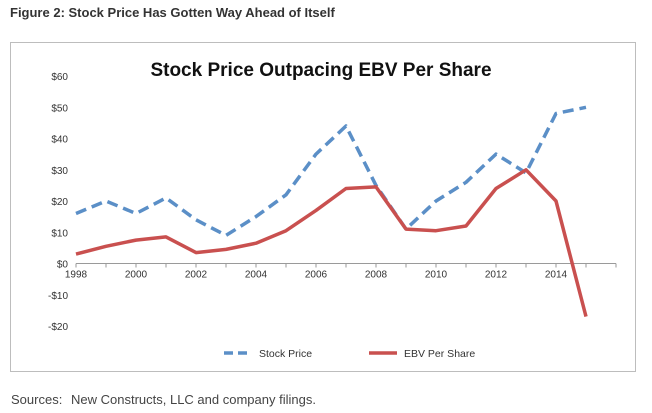  I want to click on x-tick-label: 2004, so click(256, 275).